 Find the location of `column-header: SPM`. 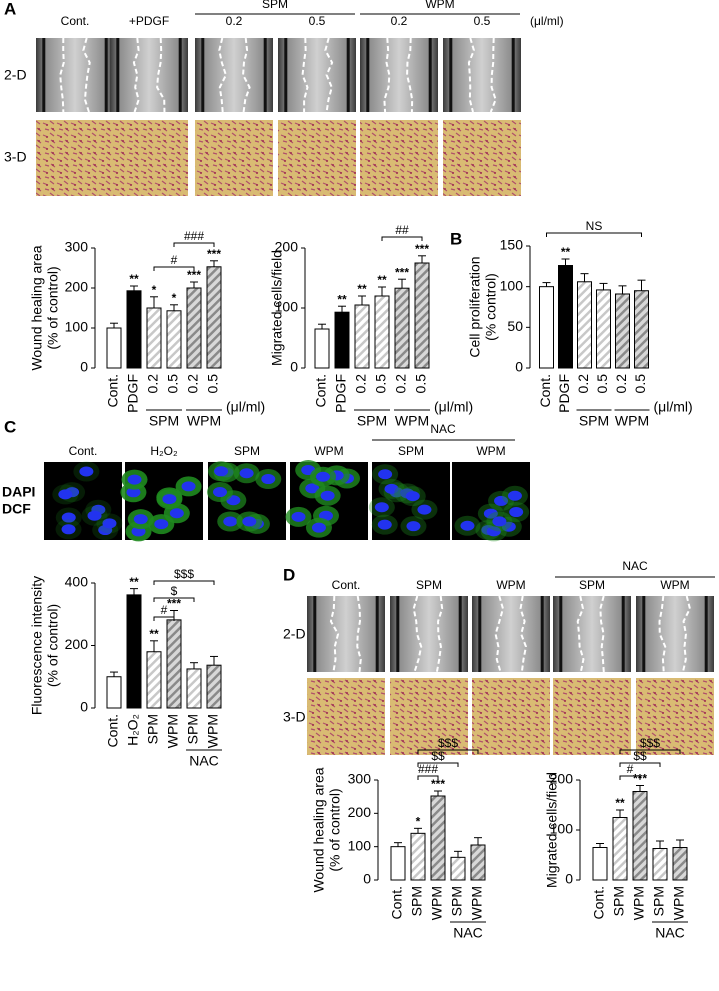

column-header: SPM is located at coordinates (429, 585).